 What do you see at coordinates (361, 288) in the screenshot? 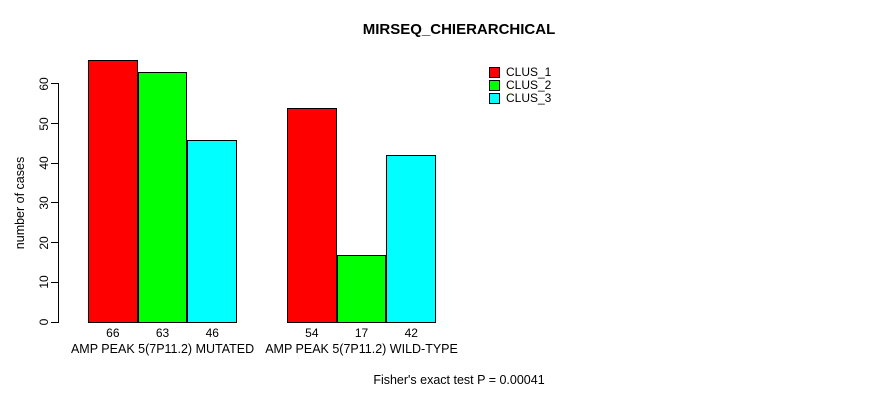
I see `bar-clus-2-wild-type` at bounding box center [361, 288].